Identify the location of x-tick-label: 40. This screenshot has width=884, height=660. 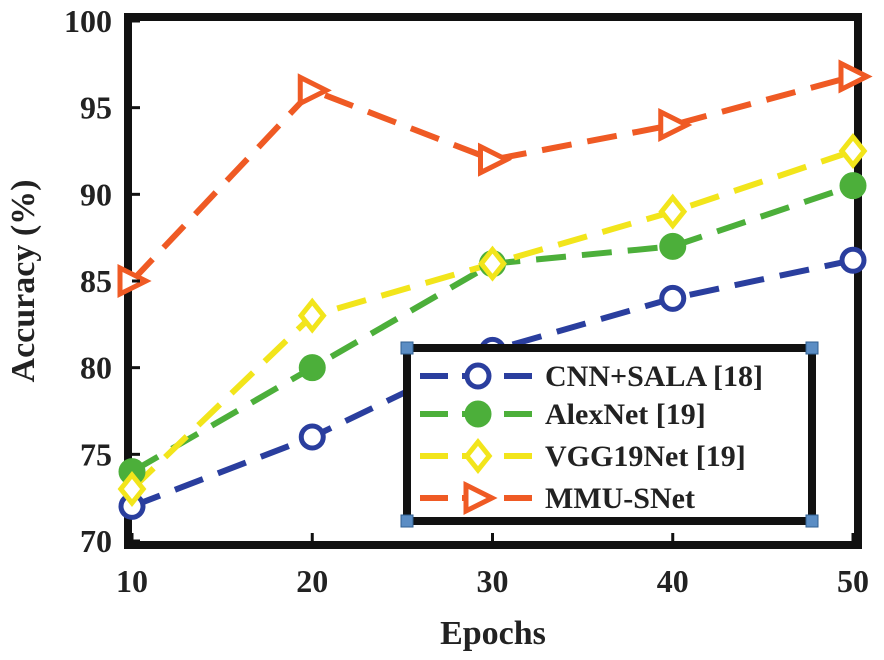
(673, 581).